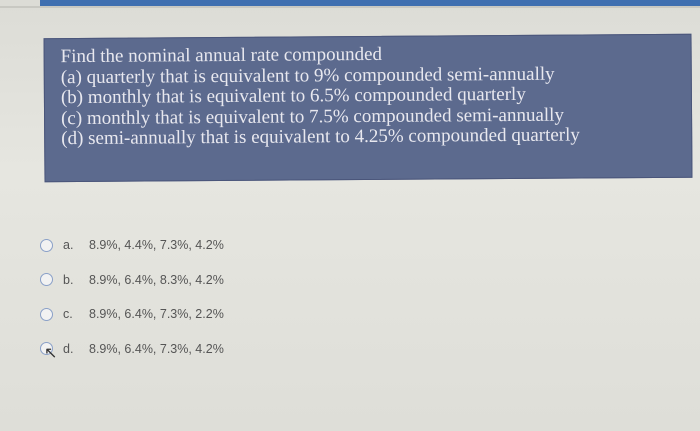 The height and width of the screenshot is (431, 700). I want to click on option-text: 8.9%, 6.4%, 7.3%, 4.2%, so click(156, 348).